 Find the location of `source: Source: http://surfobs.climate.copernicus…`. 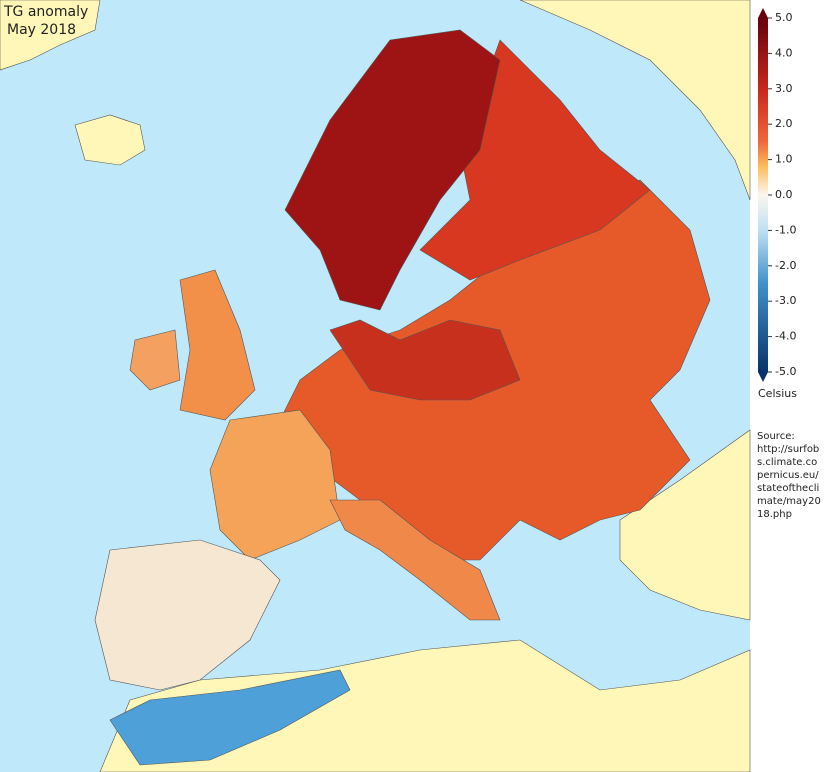

source: Source: http://surfobs.climate.copernicus… is located at coordinates (789, 475).